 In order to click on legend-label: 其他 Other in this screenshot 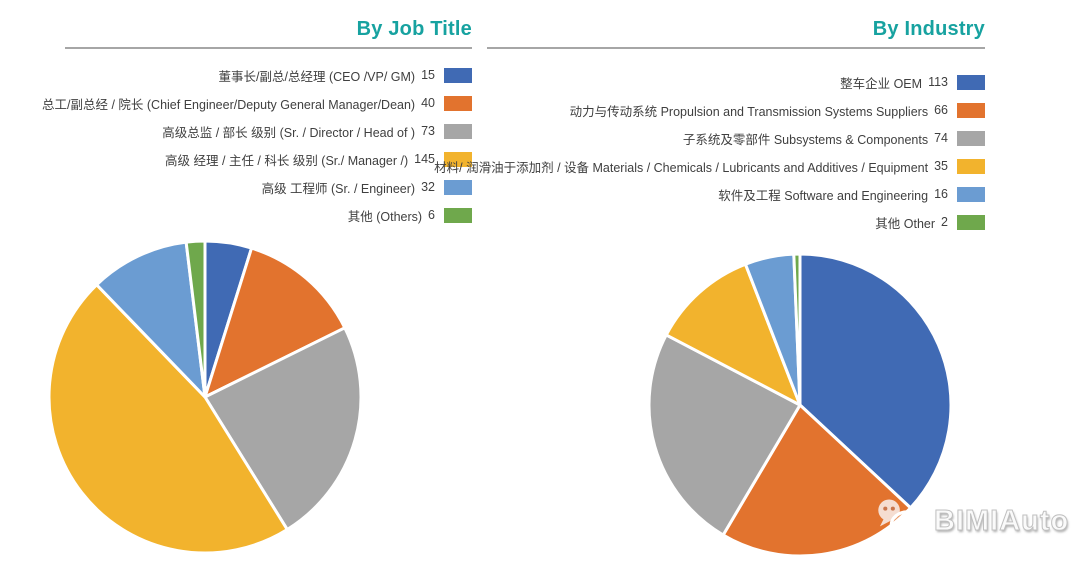, I will do `click(905, 223)`.